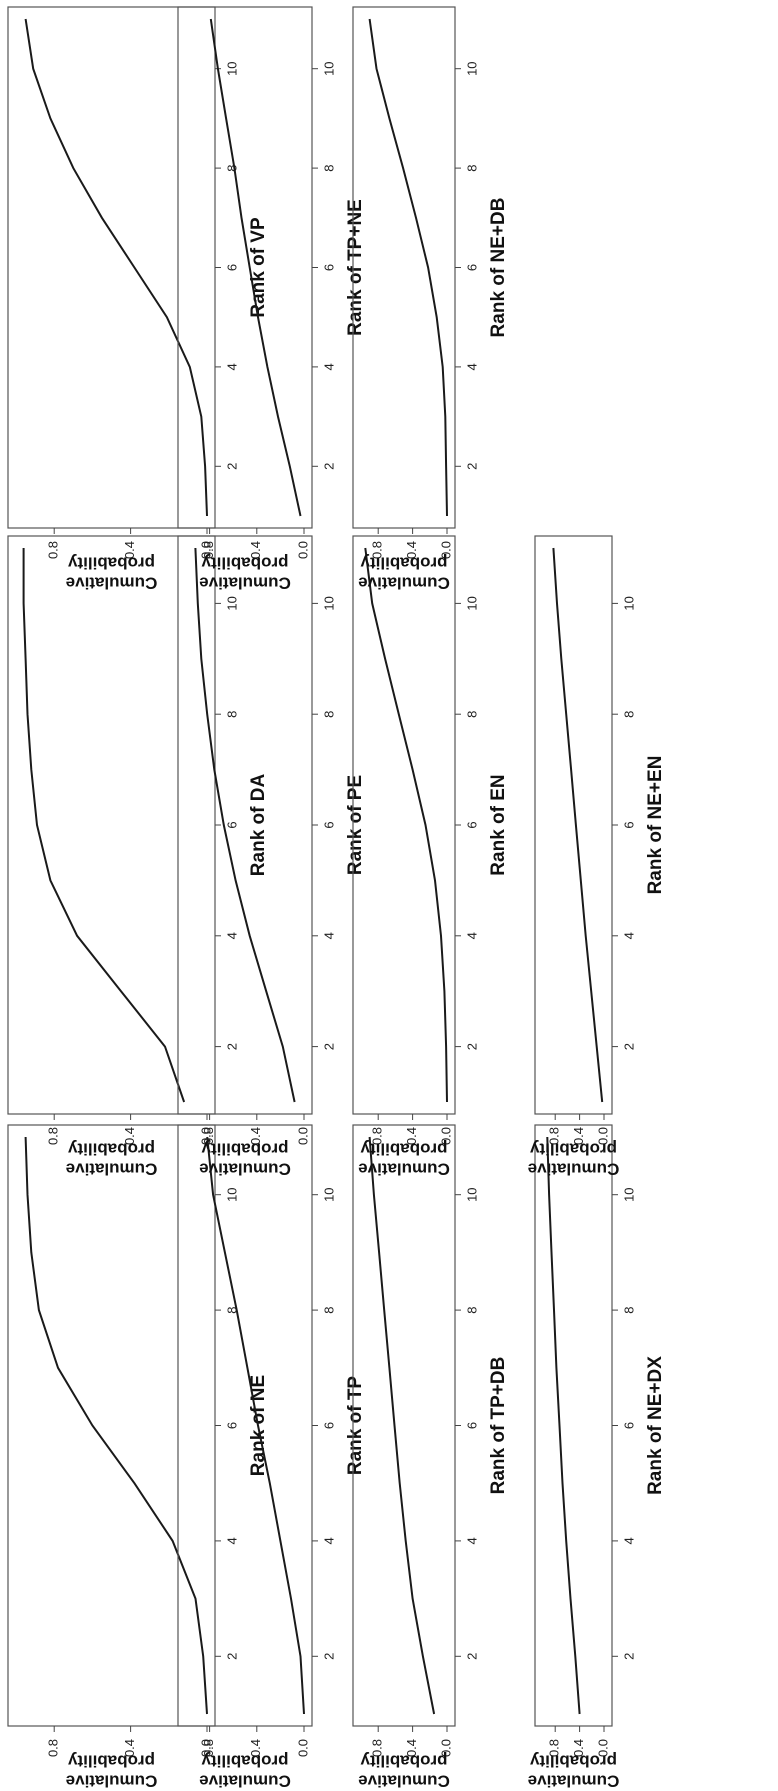  What do you see at coordinates (355, 267) in the screenshot?
I see `x-axis-title: Rank of TP+NE` at bounding box center [355, 267].